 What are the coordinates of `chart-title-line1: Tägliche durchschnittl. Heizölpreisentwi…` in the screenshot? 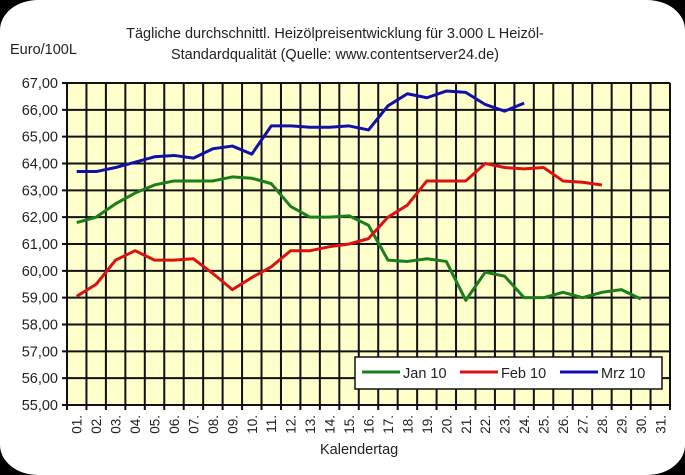 It's located at (335, 34).